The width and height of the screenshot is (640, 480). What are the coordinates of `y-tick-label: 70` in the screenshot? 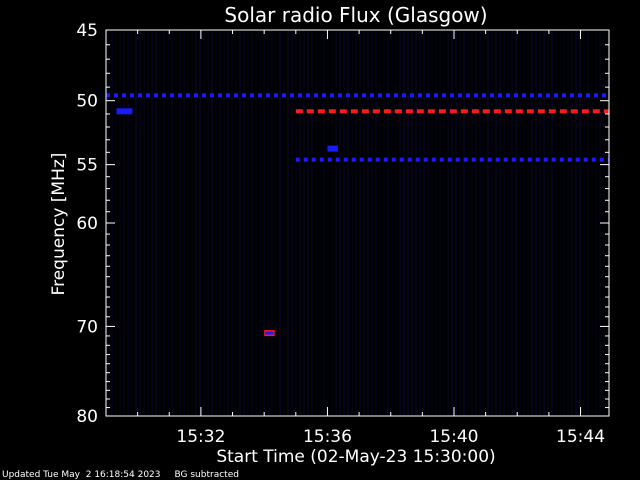 It's located at (87, 327).